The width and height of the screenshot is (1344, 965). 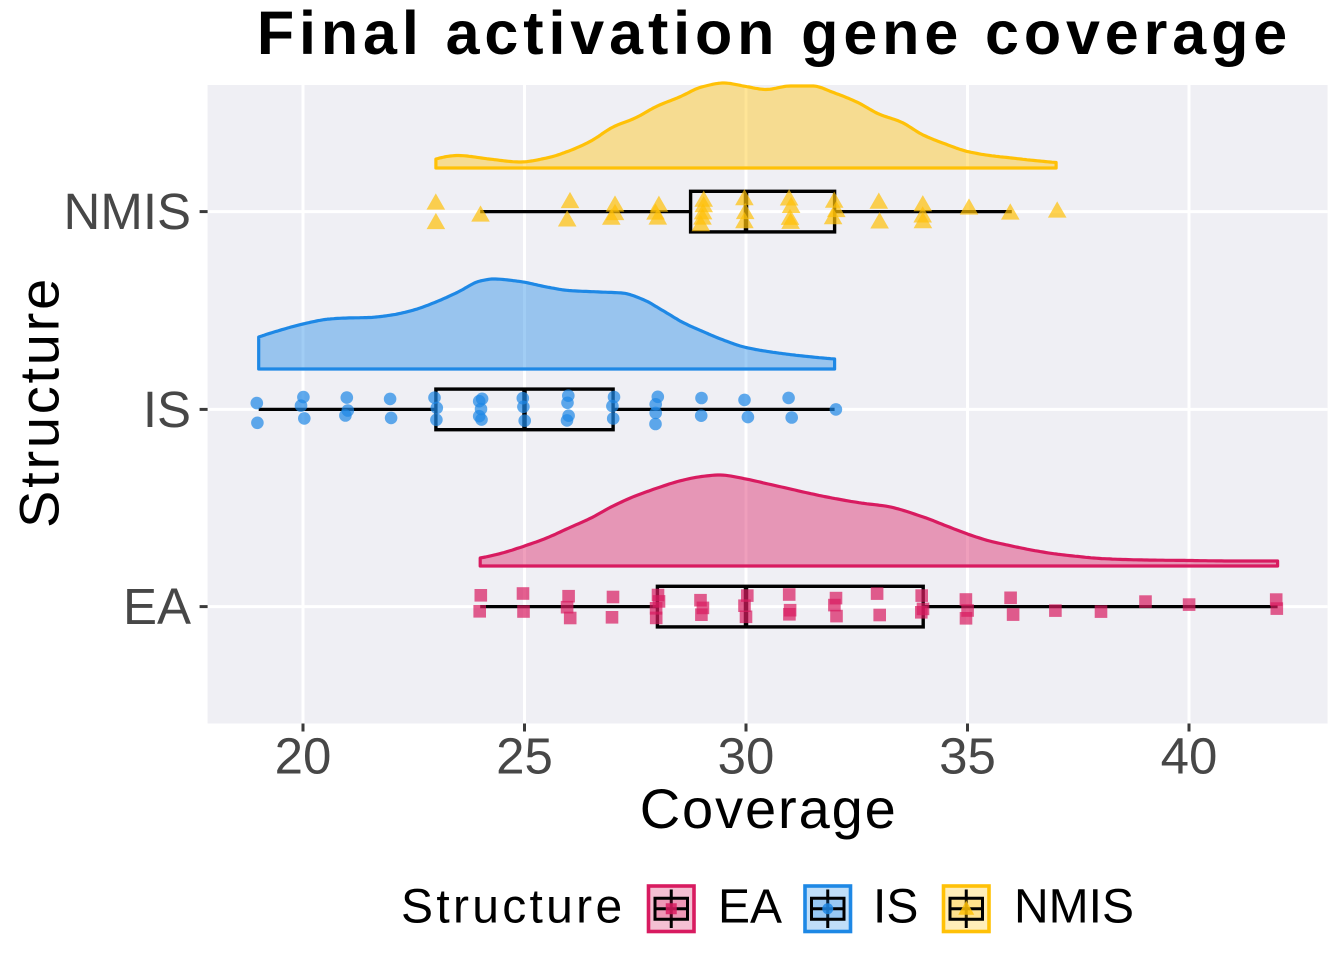 I want to click on svg-text: 20, so click(x=303, y=756).